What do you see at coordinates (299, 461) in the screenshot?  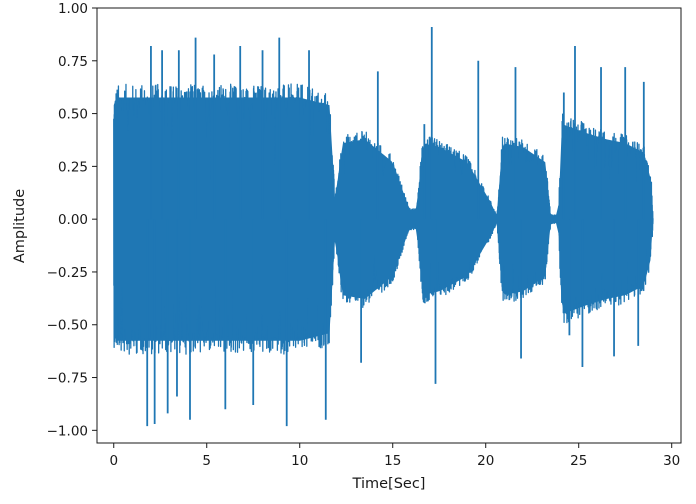 I see `x-tick-label: 10` at bounding box center [299, 461].